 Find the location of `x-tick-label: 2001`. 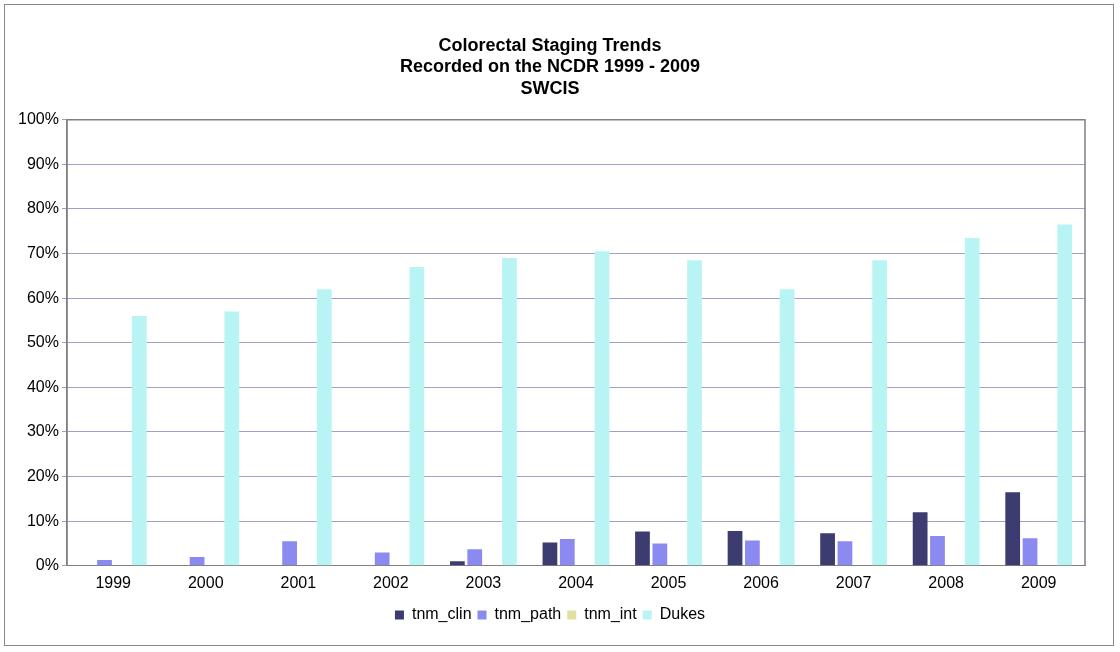

x-tick-label: 2001 is located at coordinates (298, 582).